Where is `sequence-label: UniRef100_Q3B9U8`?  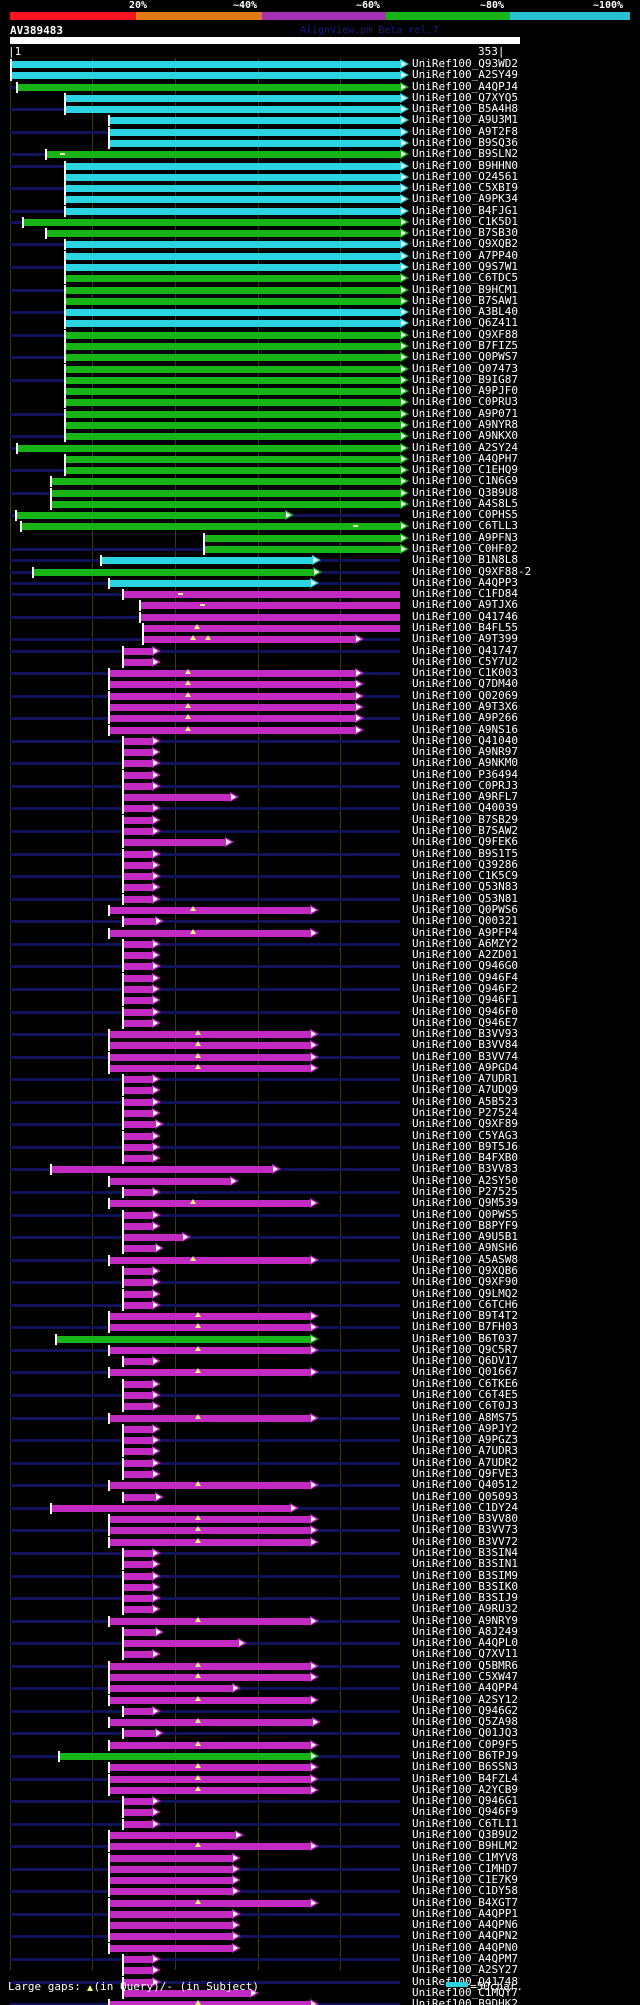
sequence-label: UniRef100_Q3B9U8 is located at coordinates (465, 492).